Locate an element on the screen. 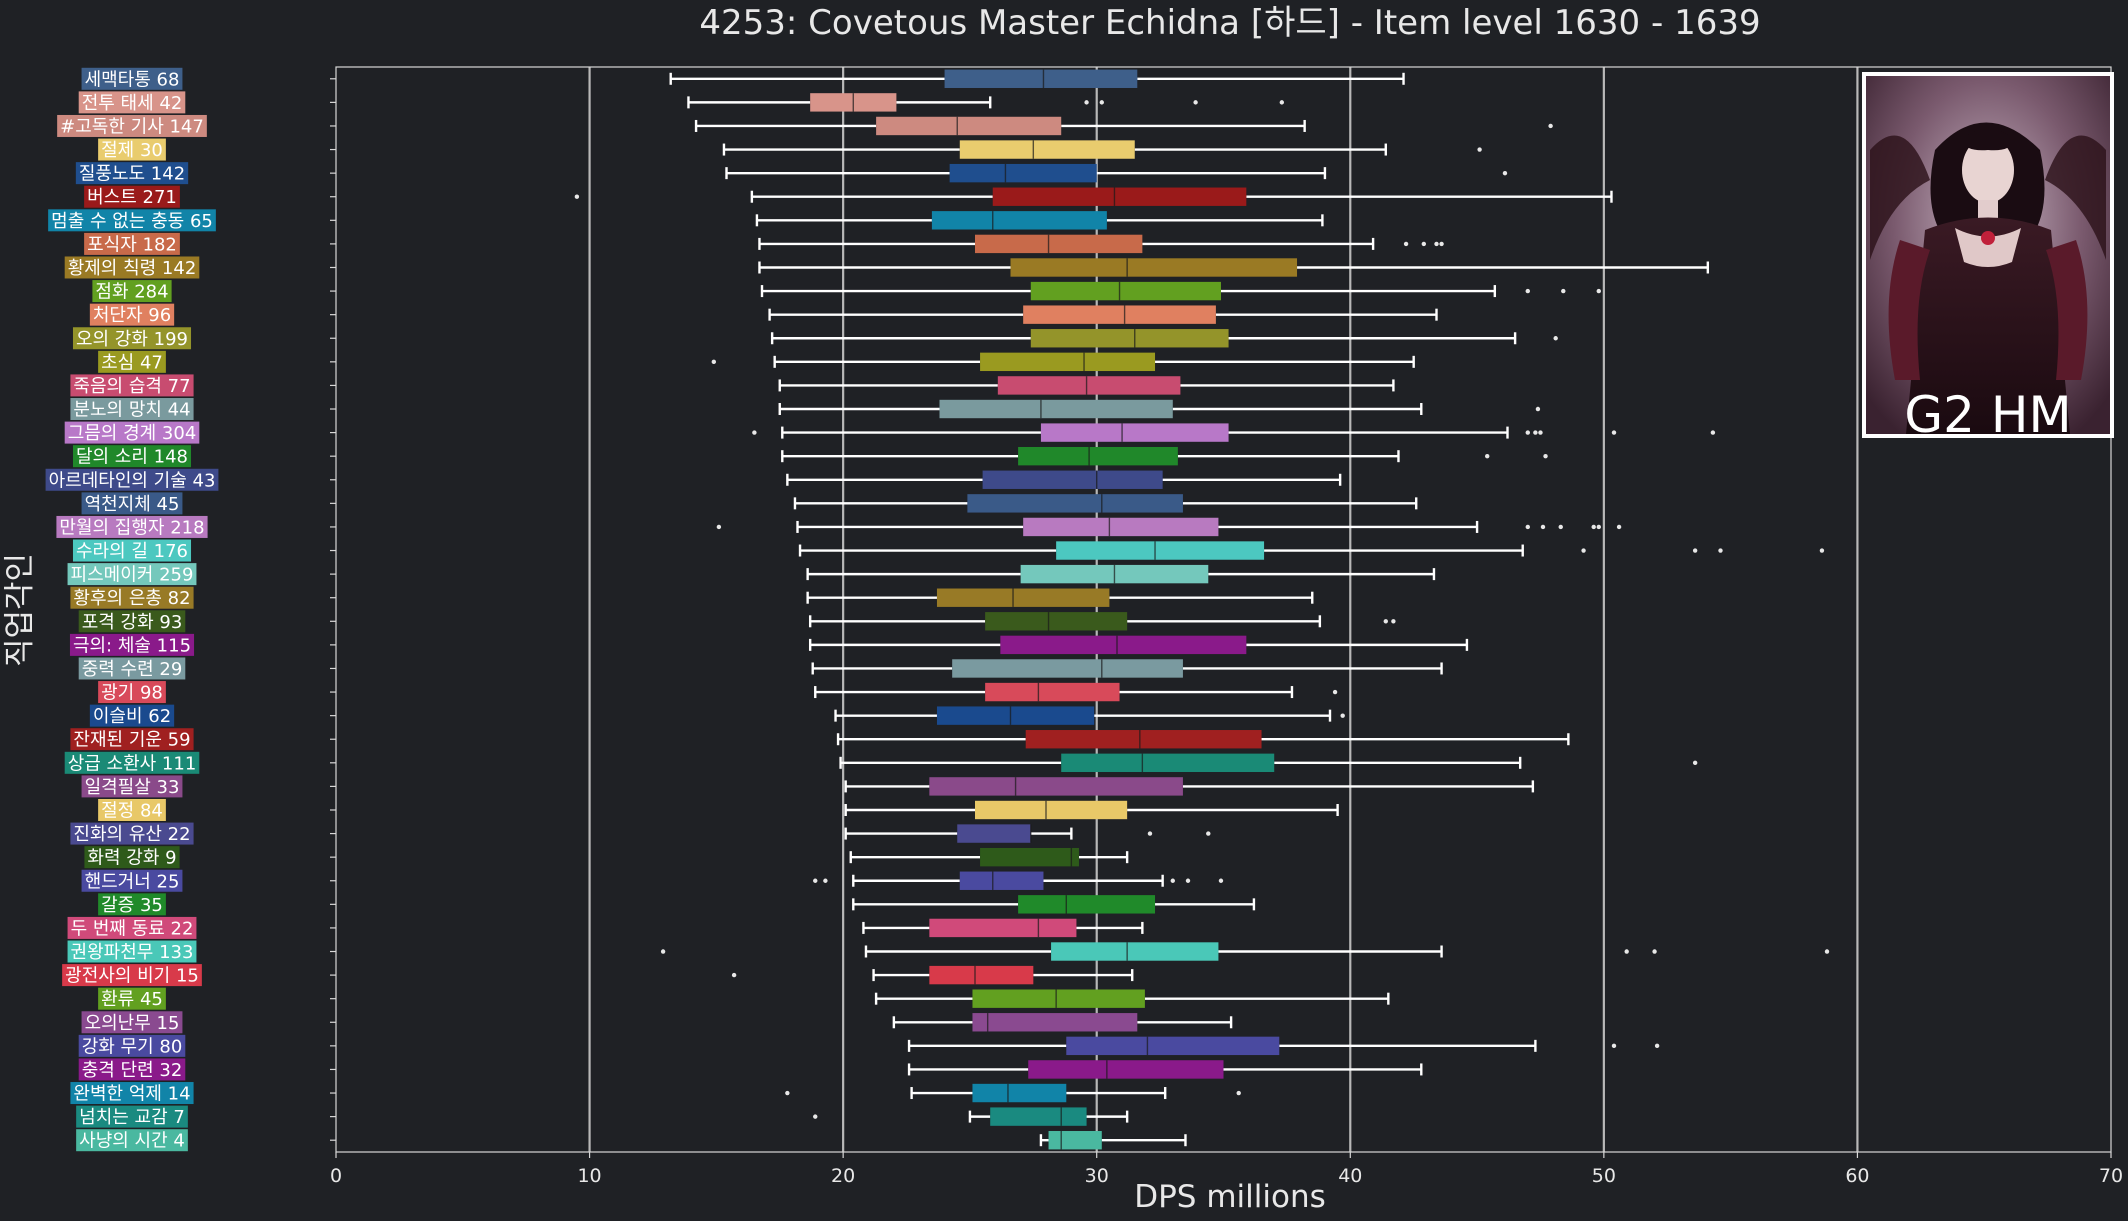  category-label-text: 세맥타통 68 is located at coordinates (132, 79).